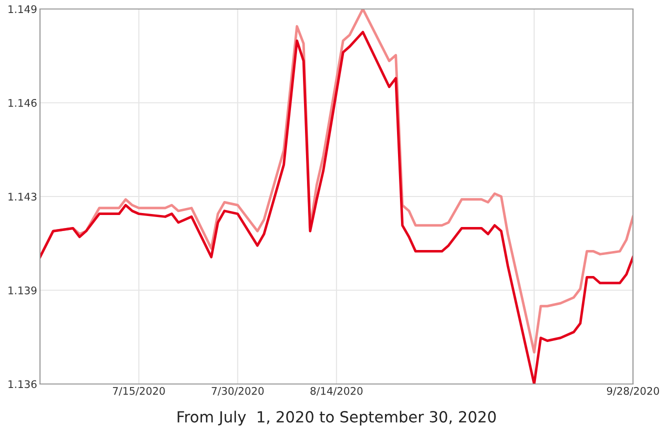 This screenshot has width=661, height=436. What do you see at coordinates (138, 391) in the screenshot?
I see `x-tick-label: 7/15/2020` at bounding box center [138, 391].